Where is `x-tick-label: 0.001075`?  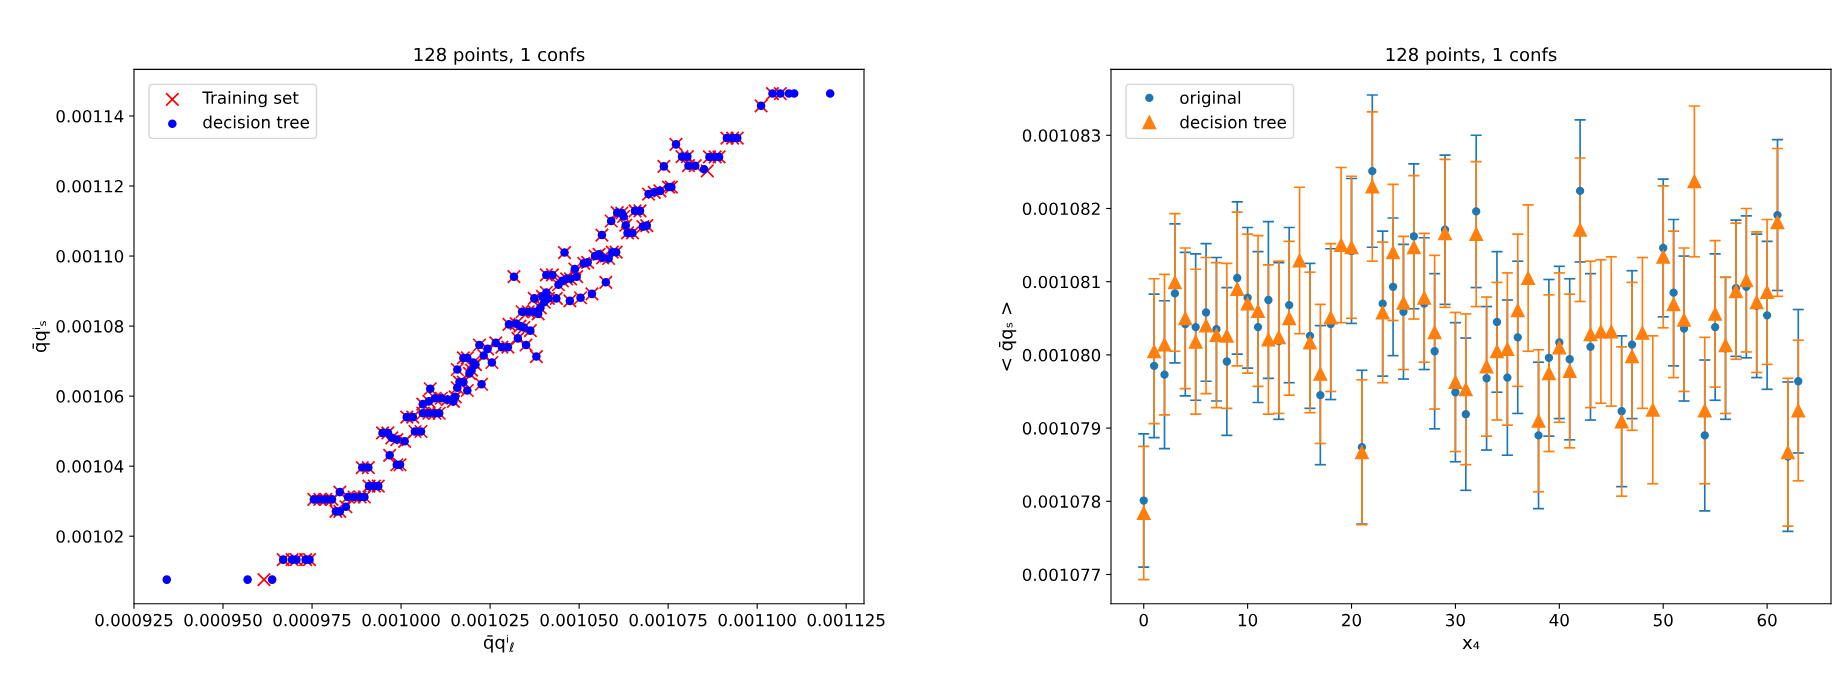 x-tick-label: 0.001075 is located at coordinates (668, 620).